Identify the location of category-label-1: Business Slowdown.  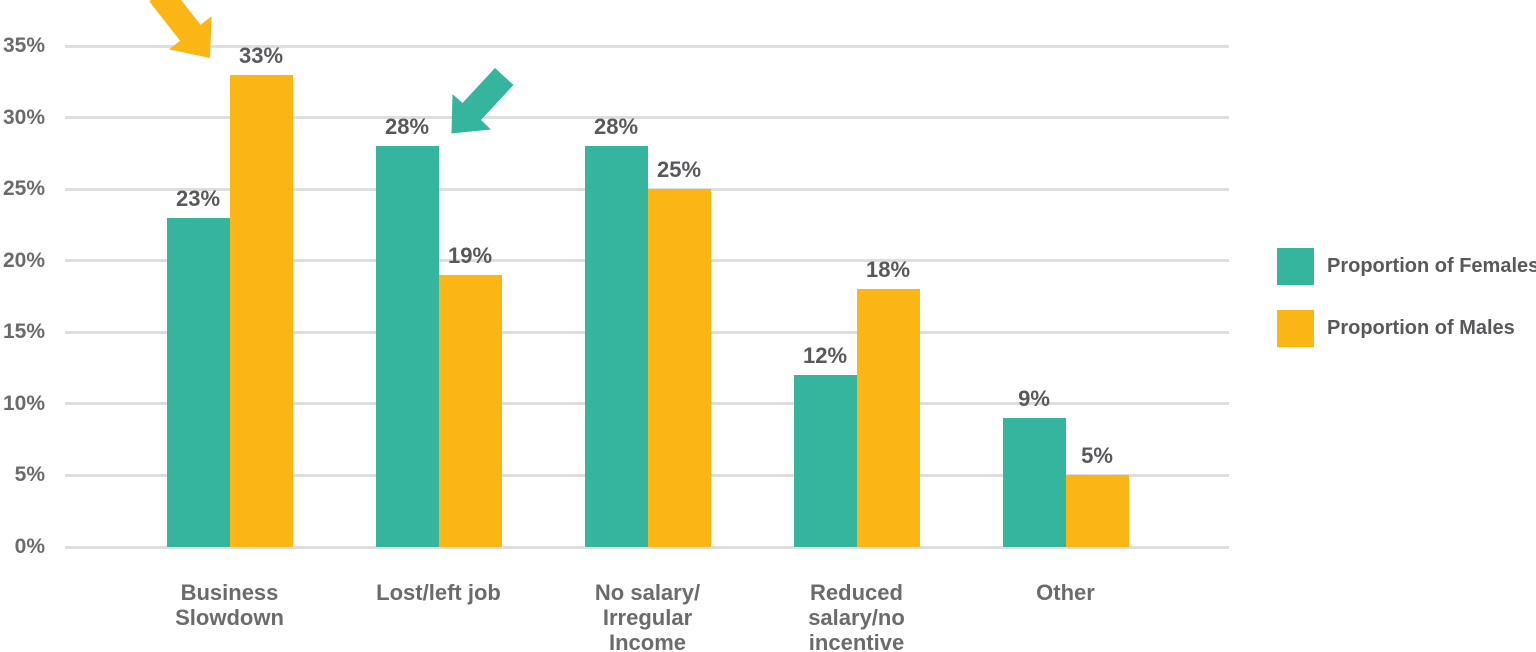
(229, 605).